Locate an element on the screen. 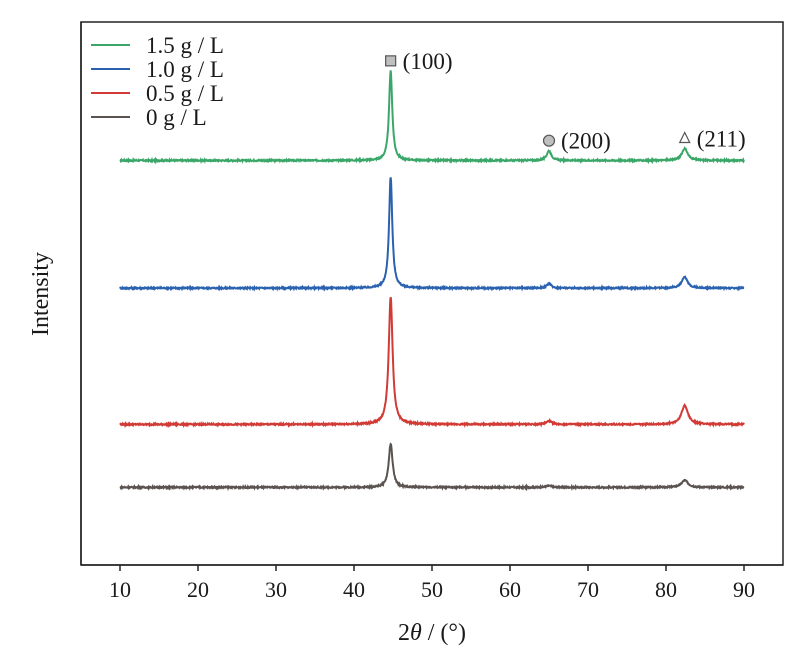 The image size is (812, 665). x-axis-label-prefix: 2 is located at coordinates (404, 633).